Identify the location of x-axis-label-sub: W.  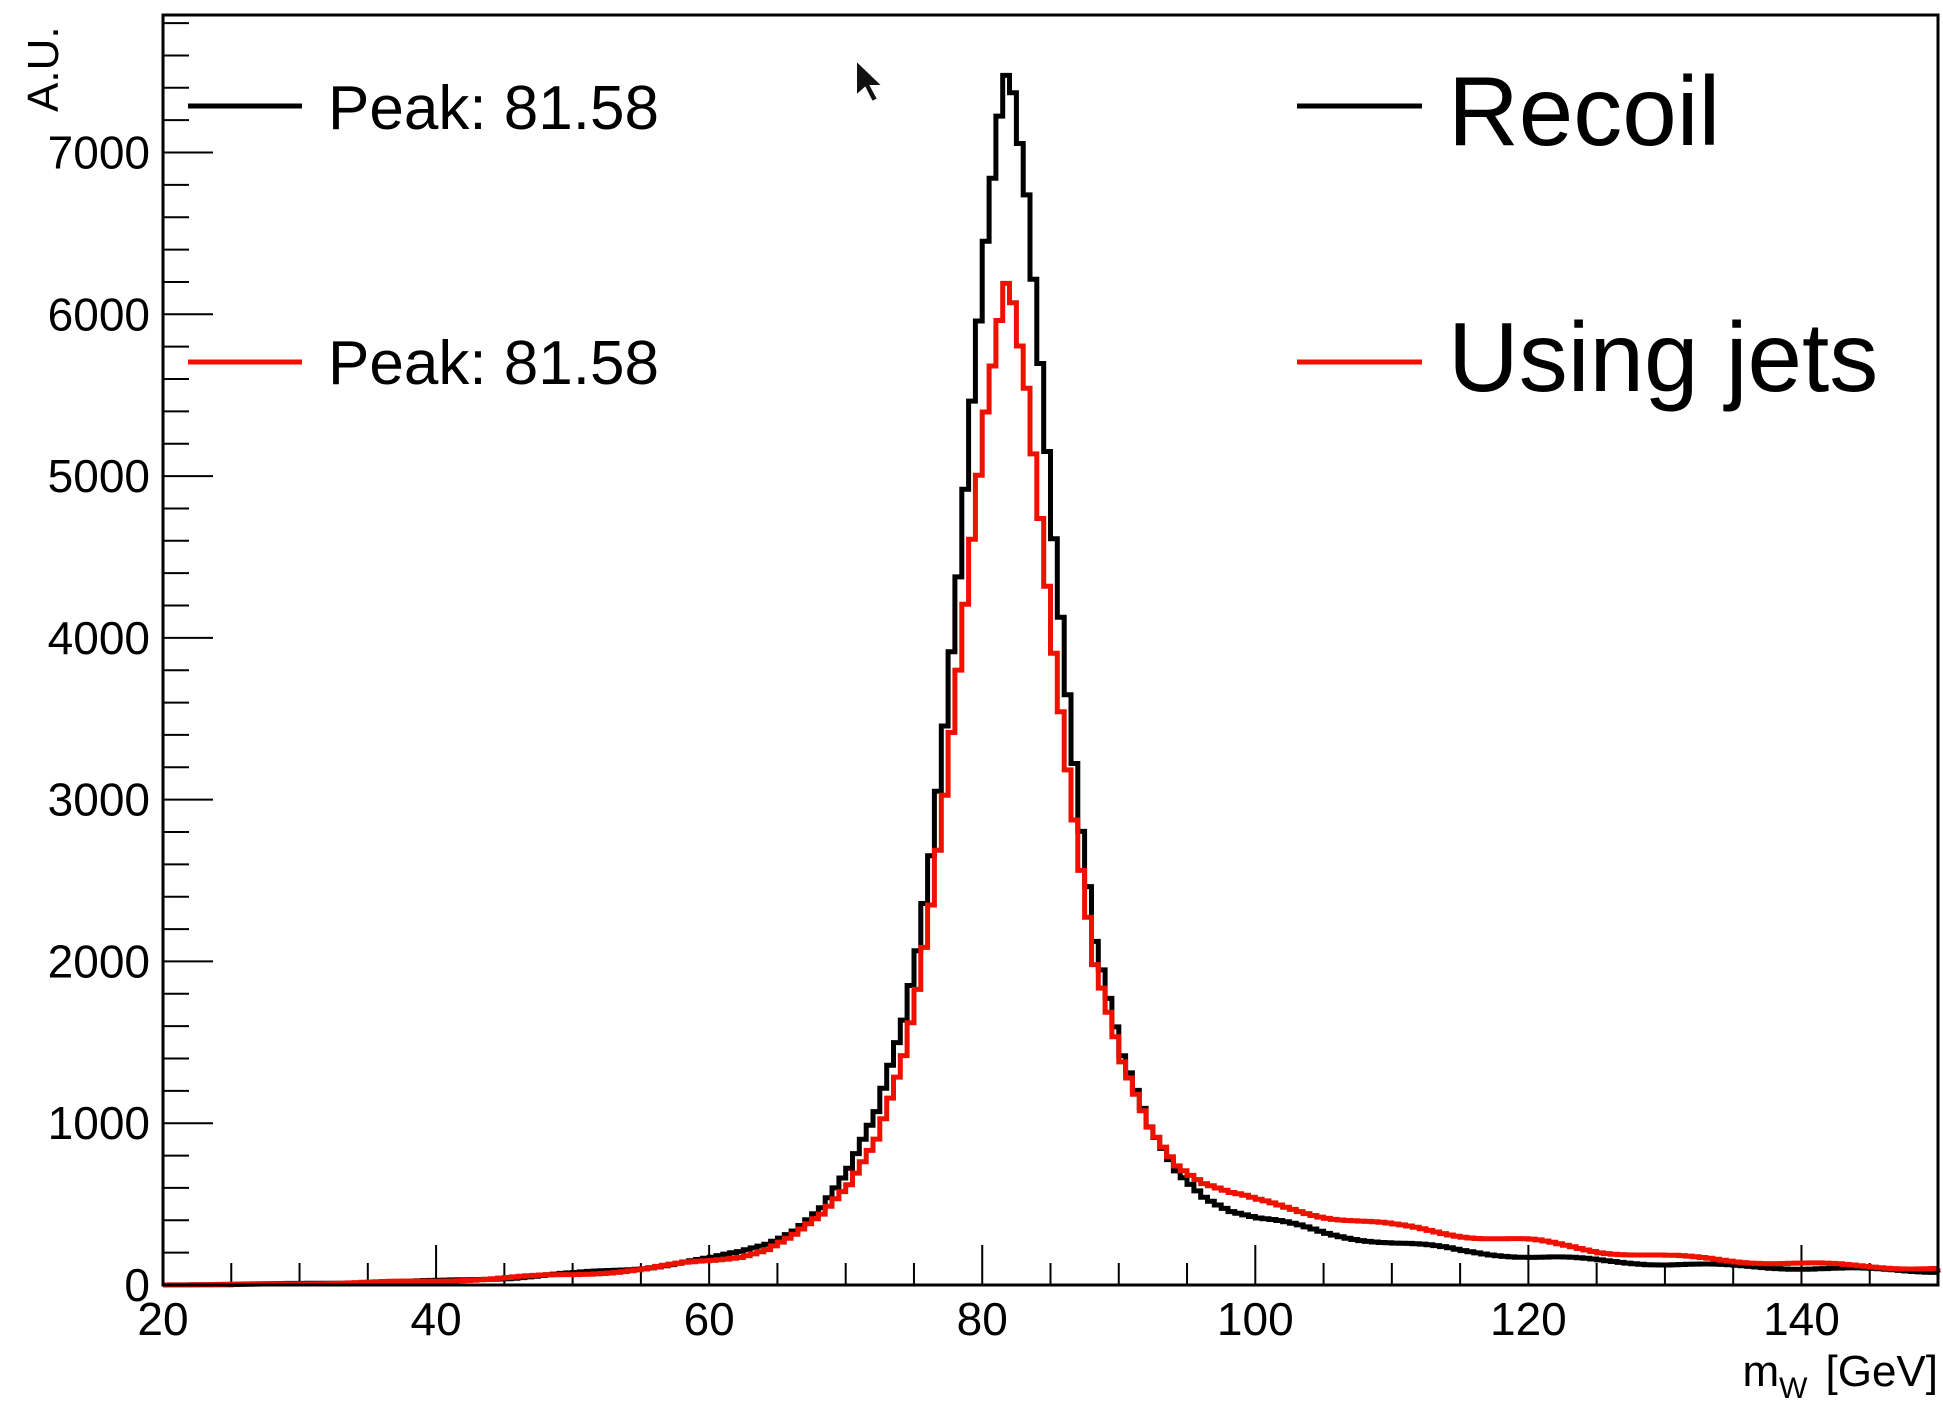
(1793, 1387).